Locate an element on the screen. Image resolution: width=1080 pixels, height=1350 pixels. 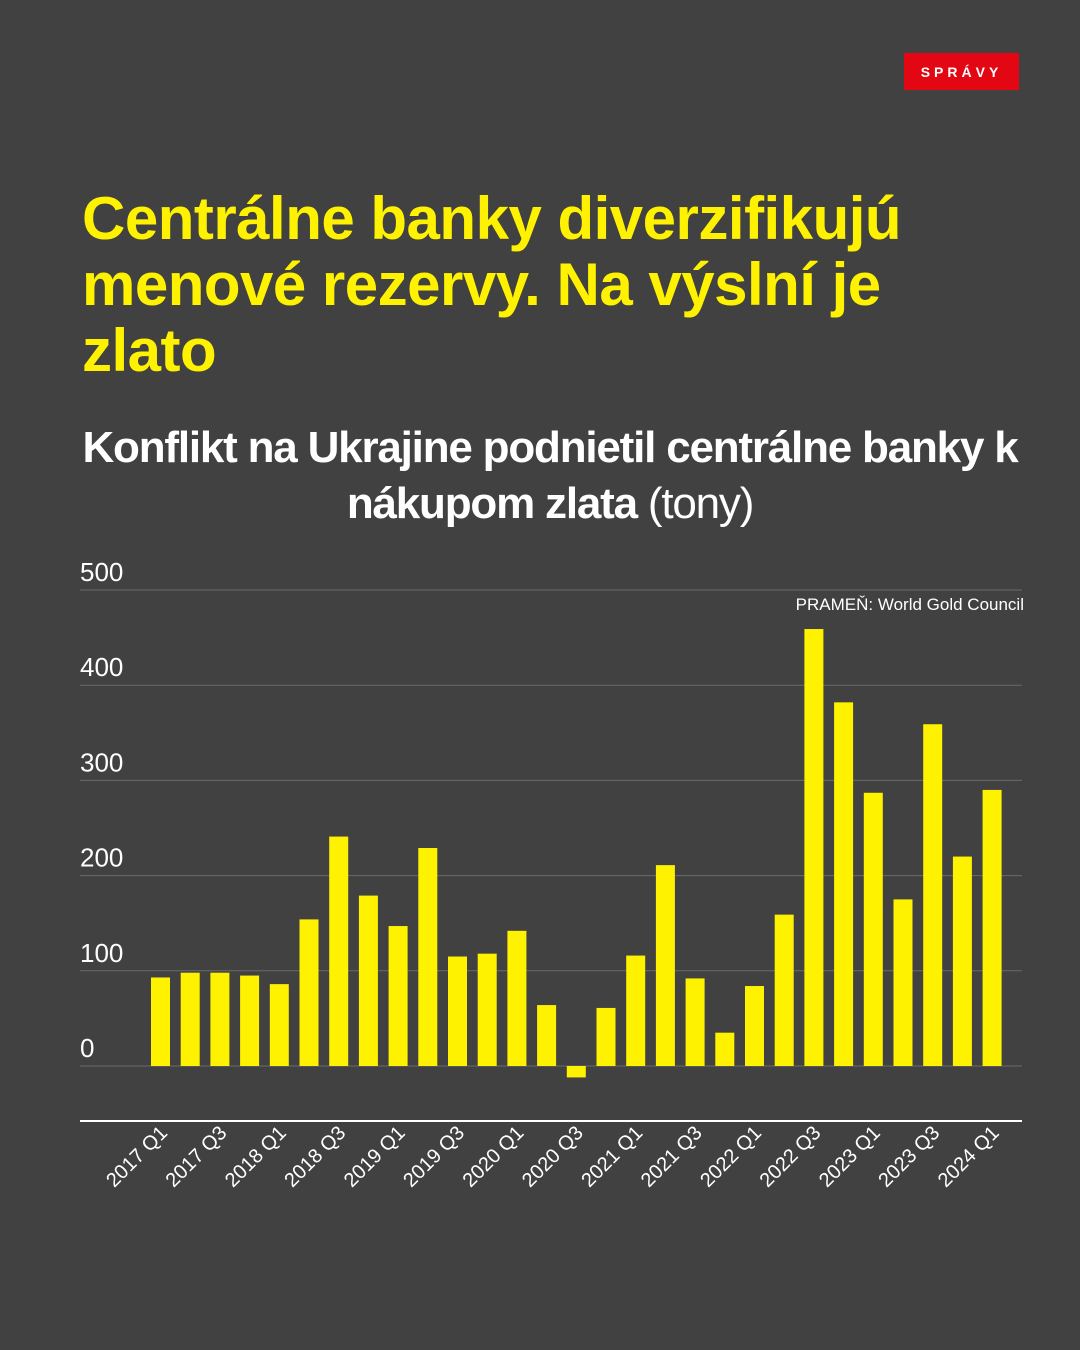
x-tick-label: 2017 Q3 is located at coordinates (197, 1157).